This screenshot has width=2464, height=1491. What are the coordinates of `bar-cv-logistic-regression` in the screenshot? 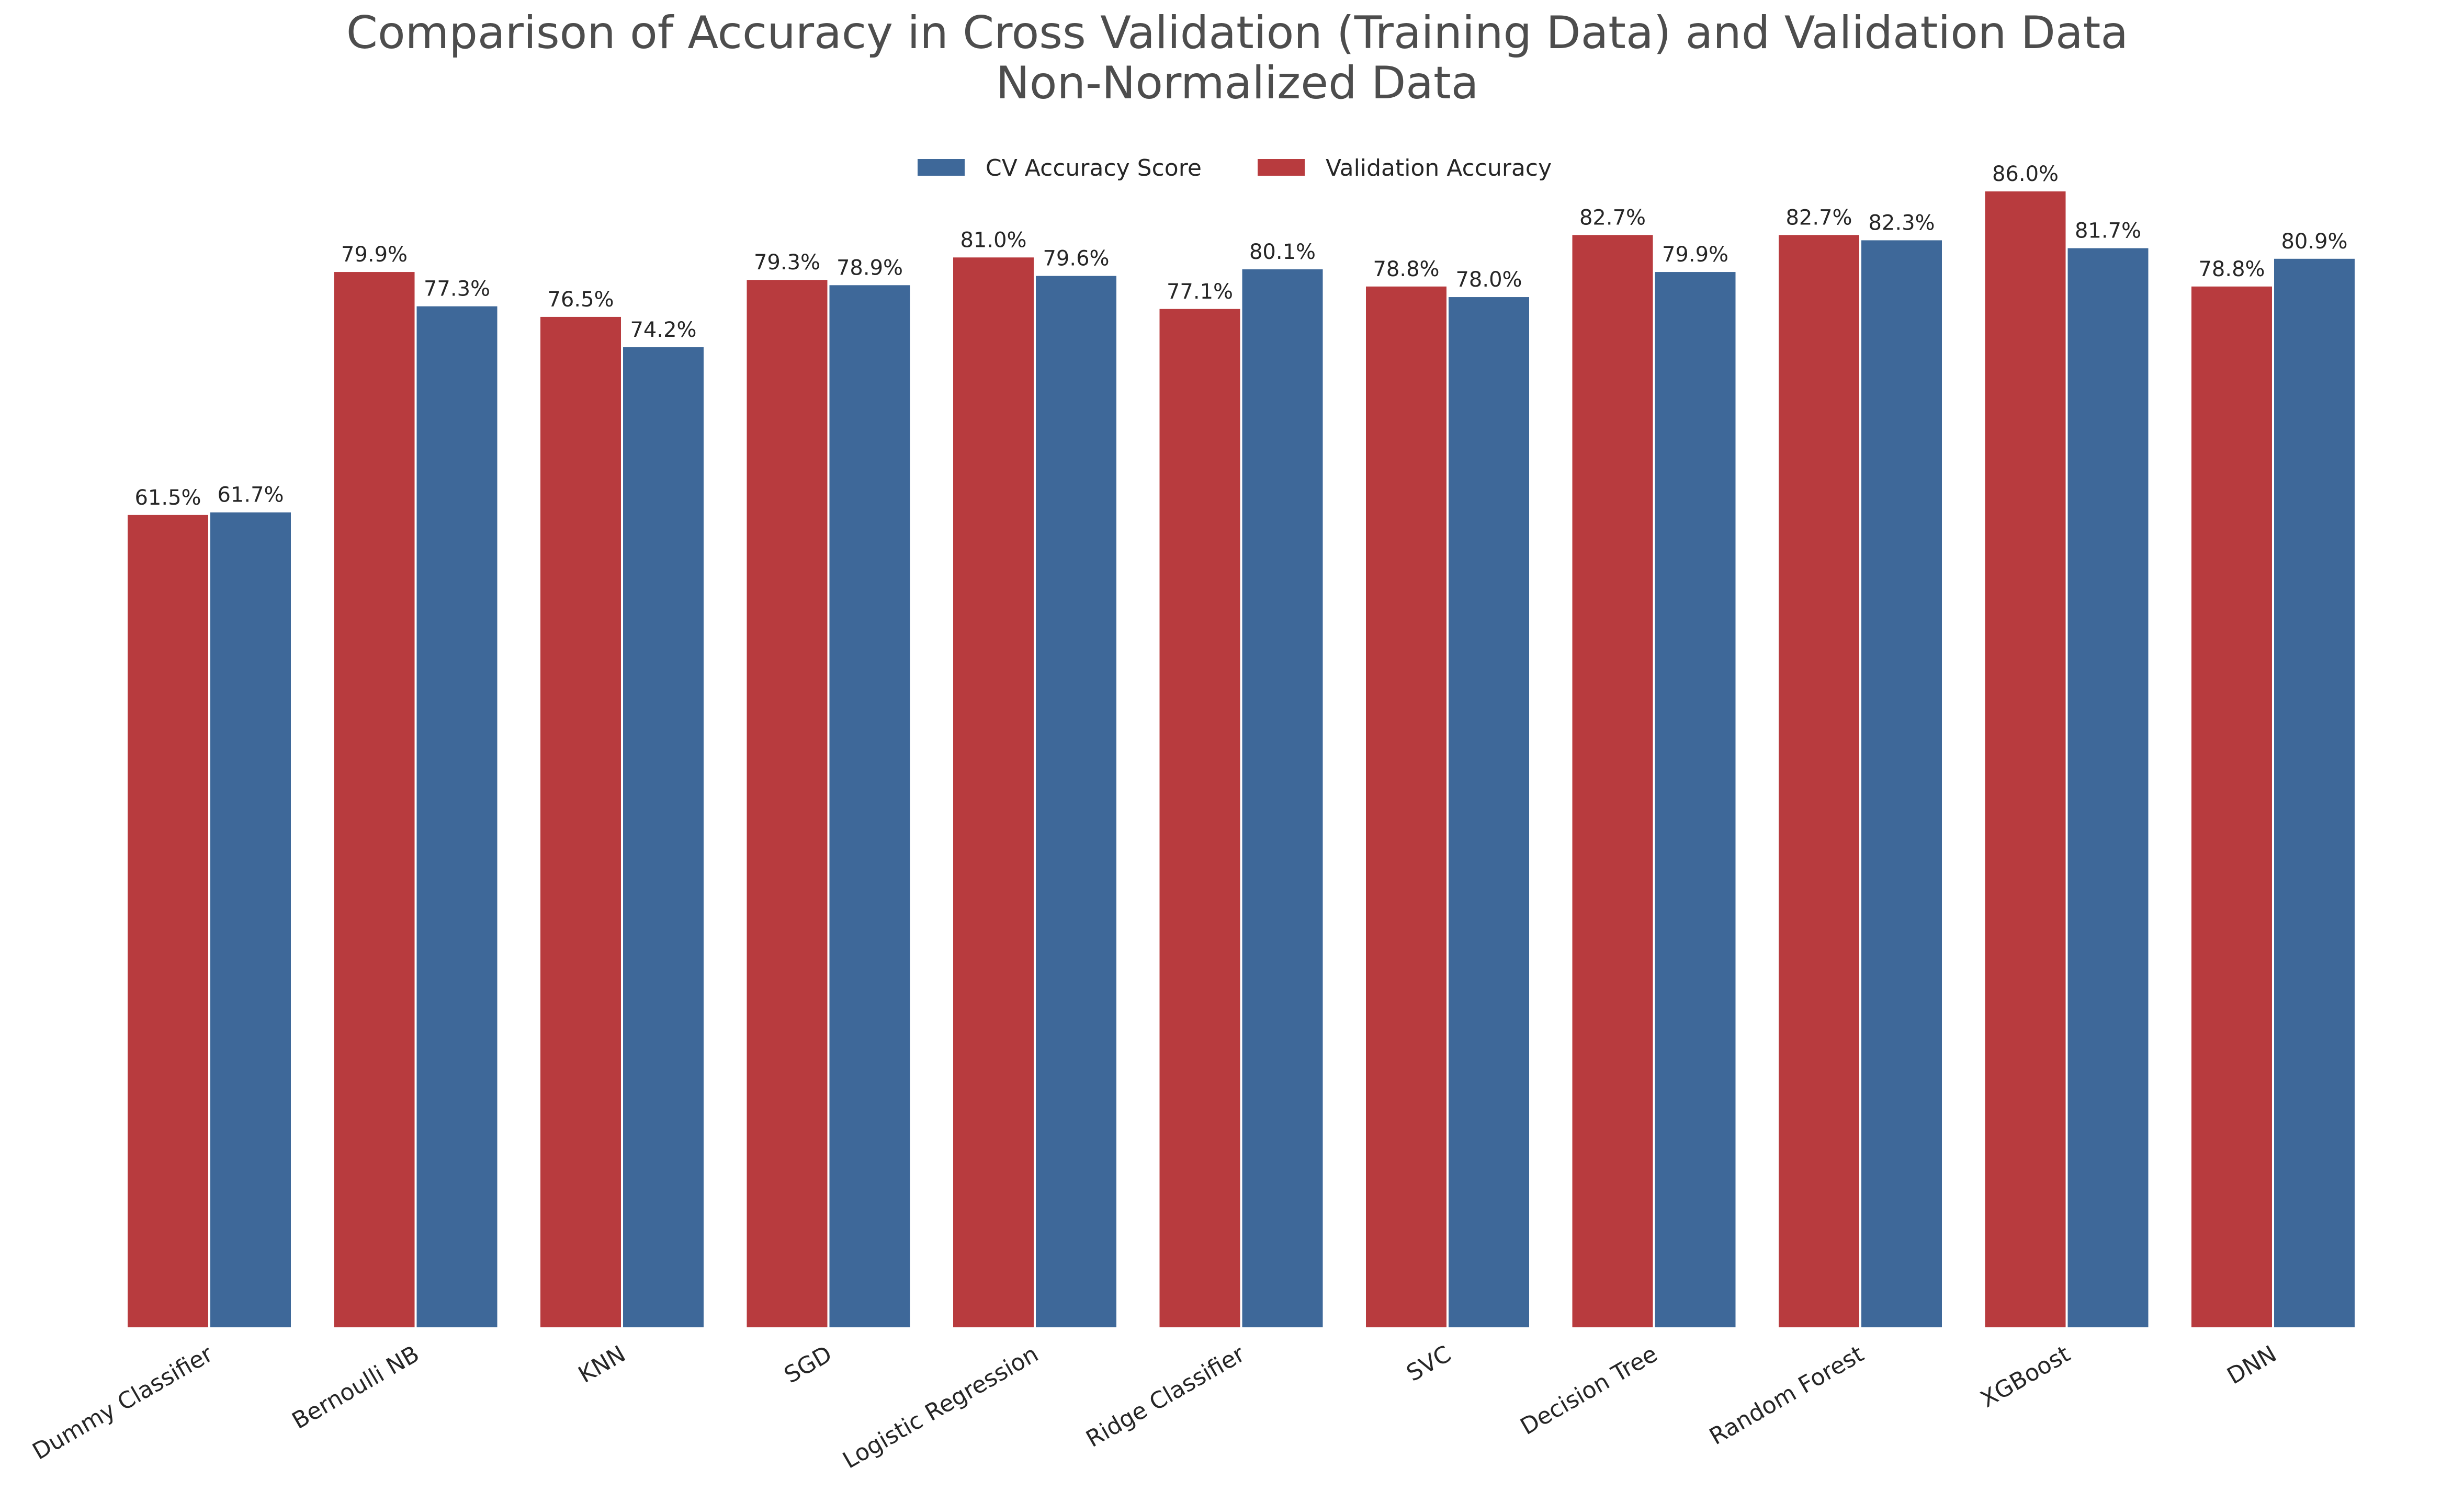 It's located at (1076, 801).